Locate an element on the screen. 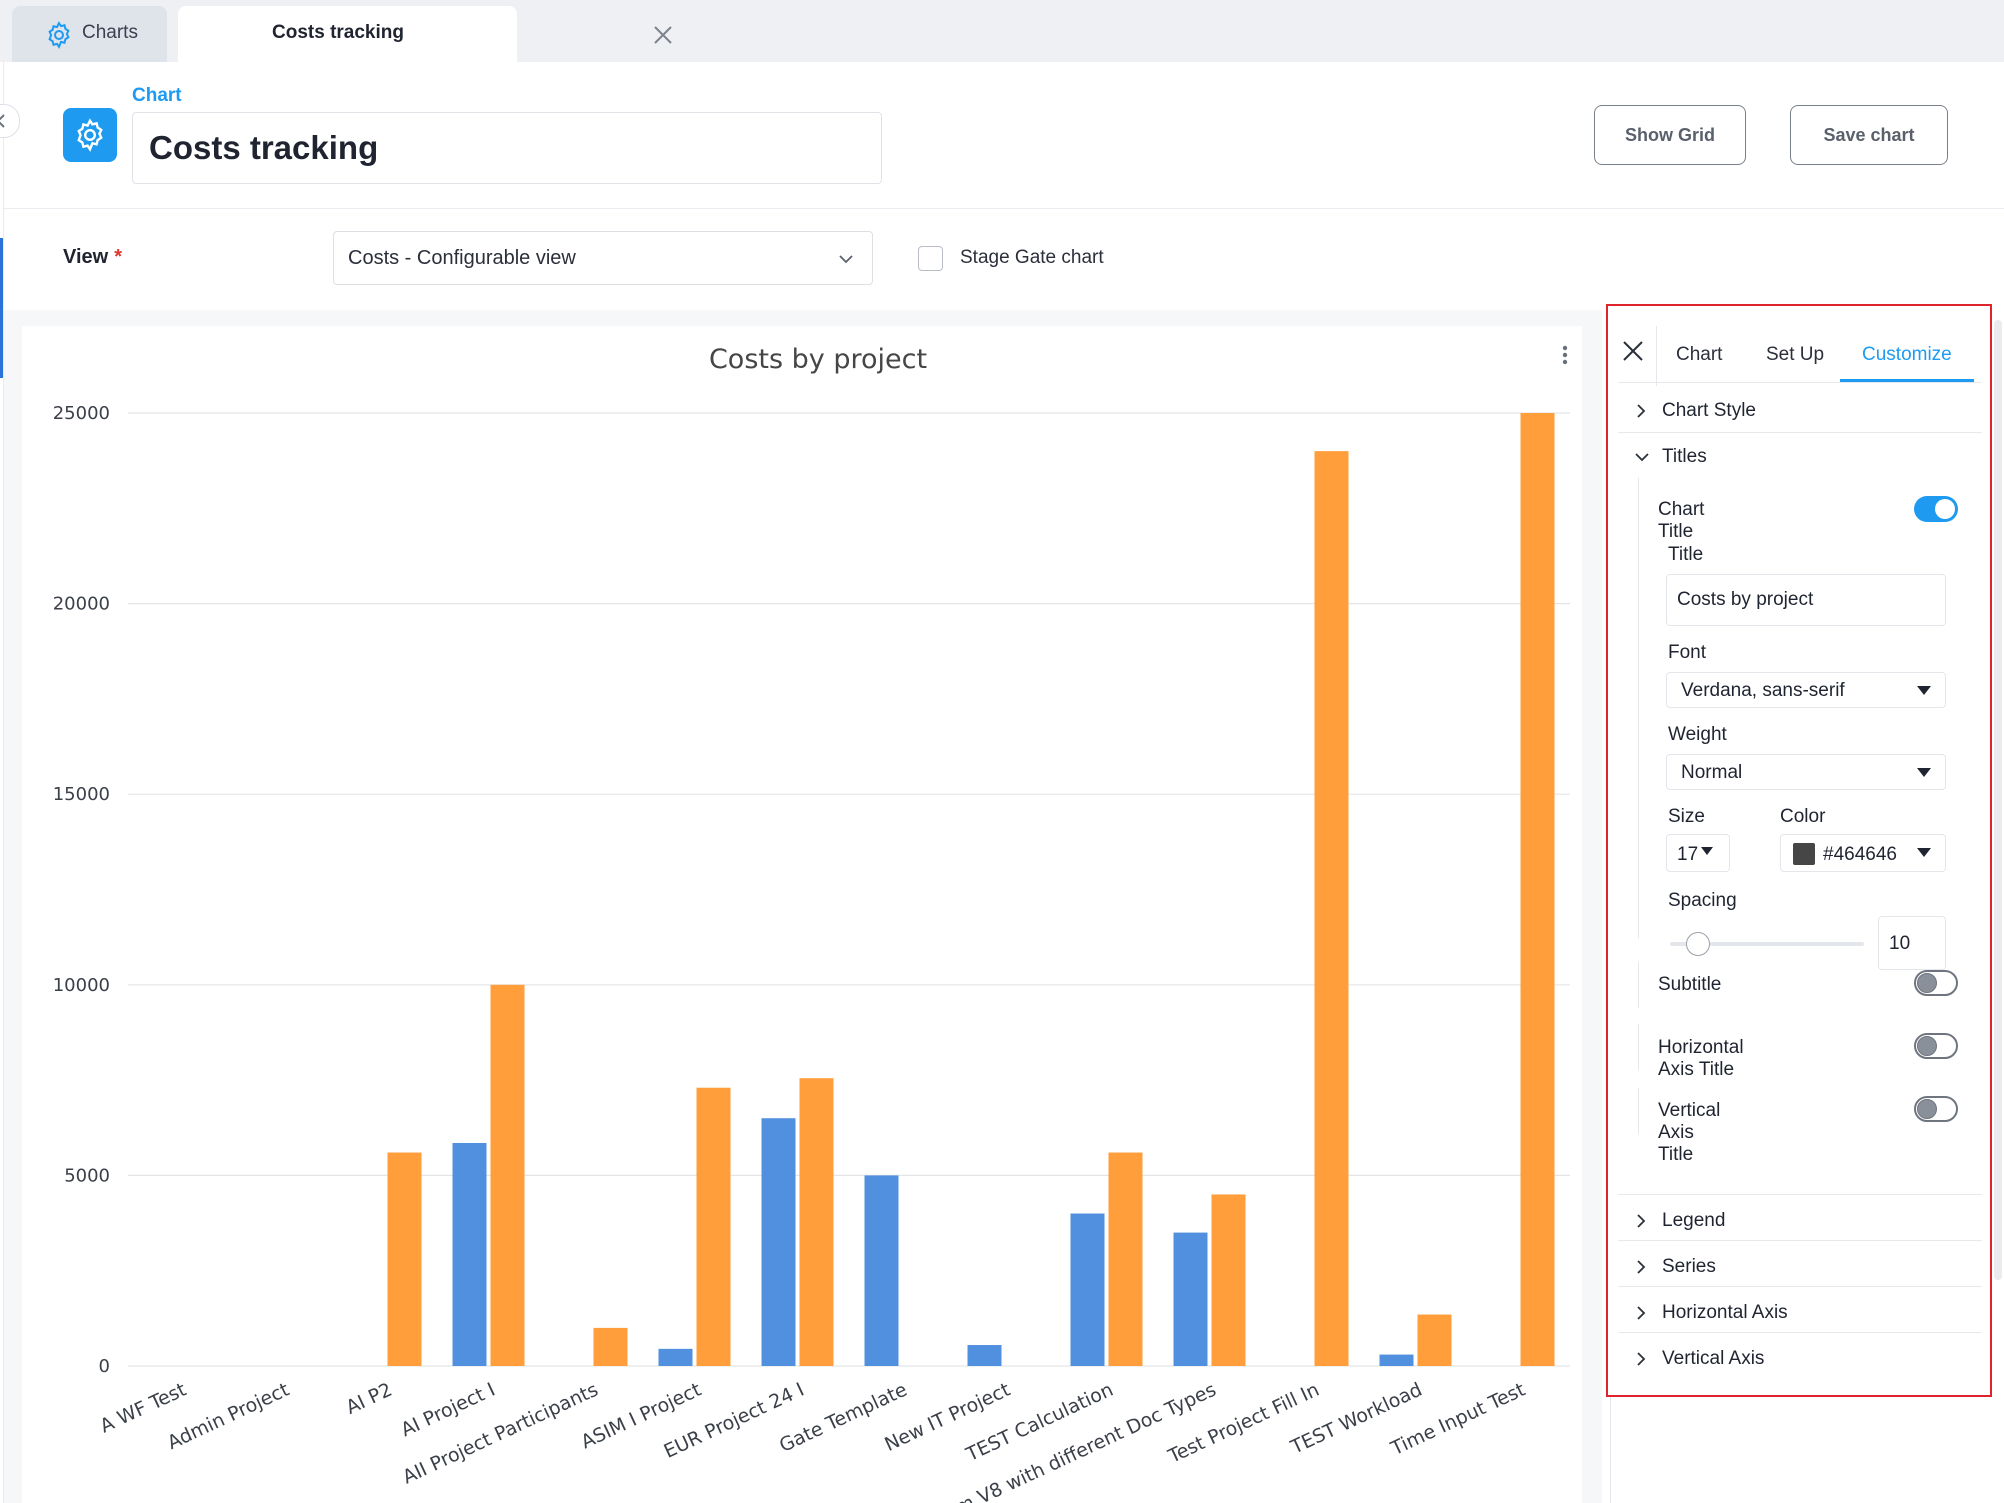 The height and width of the screenshot is (1503, 2004). section-legend: Legend is located at coordinates (1800, 1221).